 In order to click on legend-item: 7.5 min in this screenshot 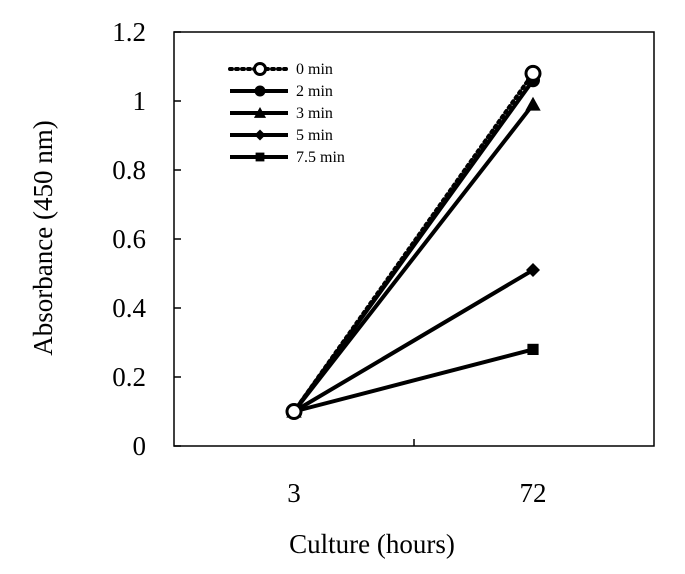, I will do `click(287, 157)`.